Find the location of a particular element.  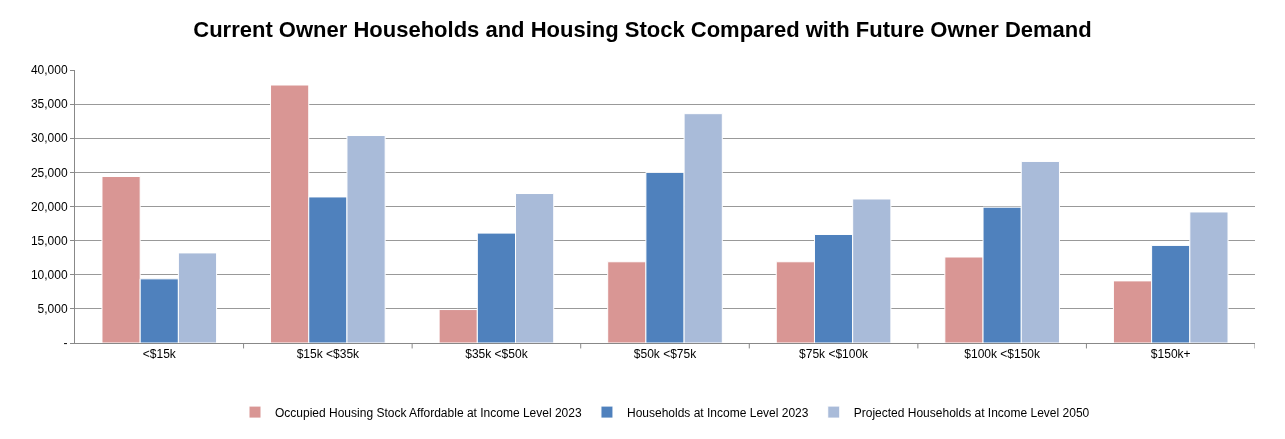

x-tick-label: $35k <$50k is located at coordinates (497, 354).